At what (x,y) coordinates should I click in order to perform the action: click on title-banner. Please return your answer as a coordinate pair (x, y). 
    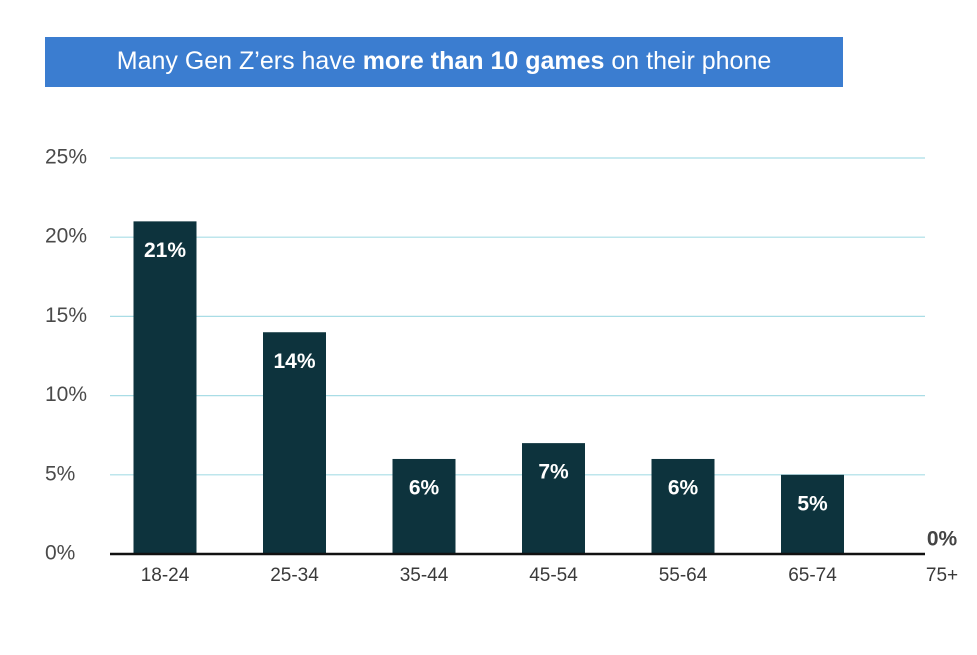
    Looking at the image, I should click on (444, 62).